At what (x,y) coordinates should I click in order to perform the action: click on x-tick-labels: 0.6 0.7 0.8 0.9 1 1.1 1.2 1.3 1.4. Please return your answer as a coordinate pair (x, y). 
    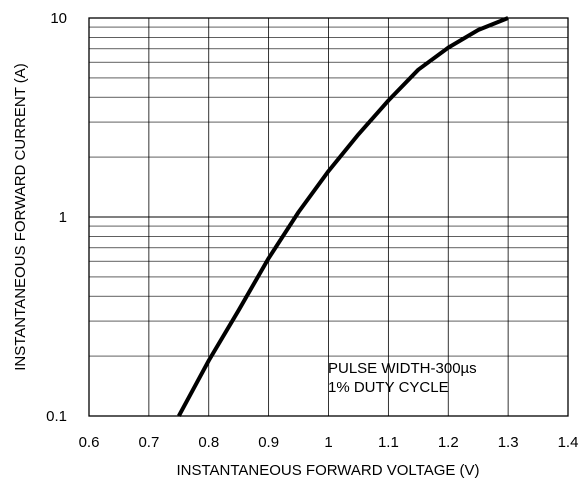
    Looking at the image, I should click on (329, 442).